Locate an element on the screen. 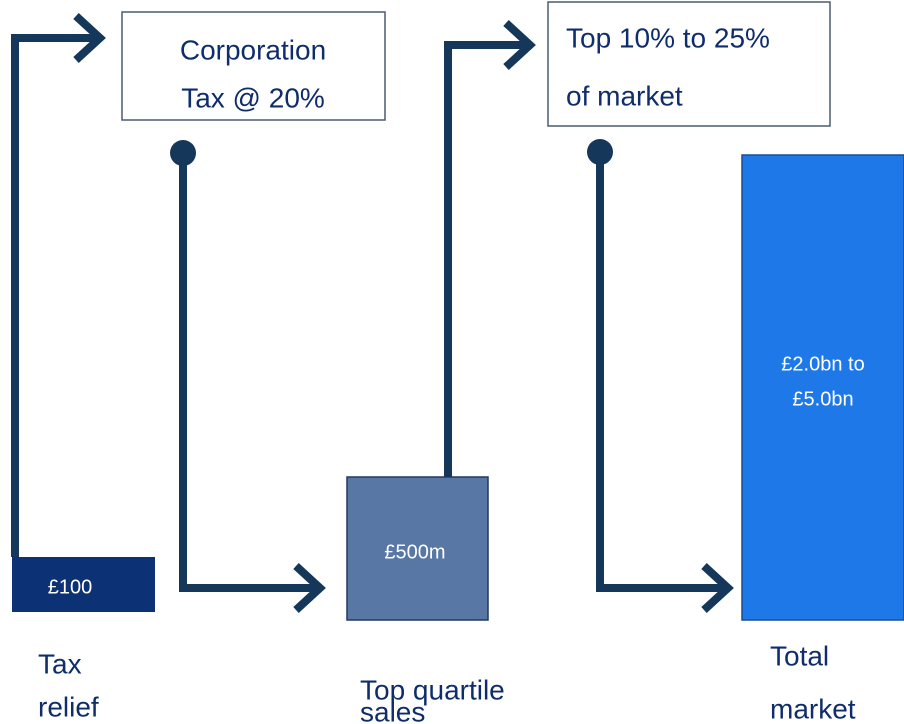  caption: Tax is located at coordinates (60, 663).